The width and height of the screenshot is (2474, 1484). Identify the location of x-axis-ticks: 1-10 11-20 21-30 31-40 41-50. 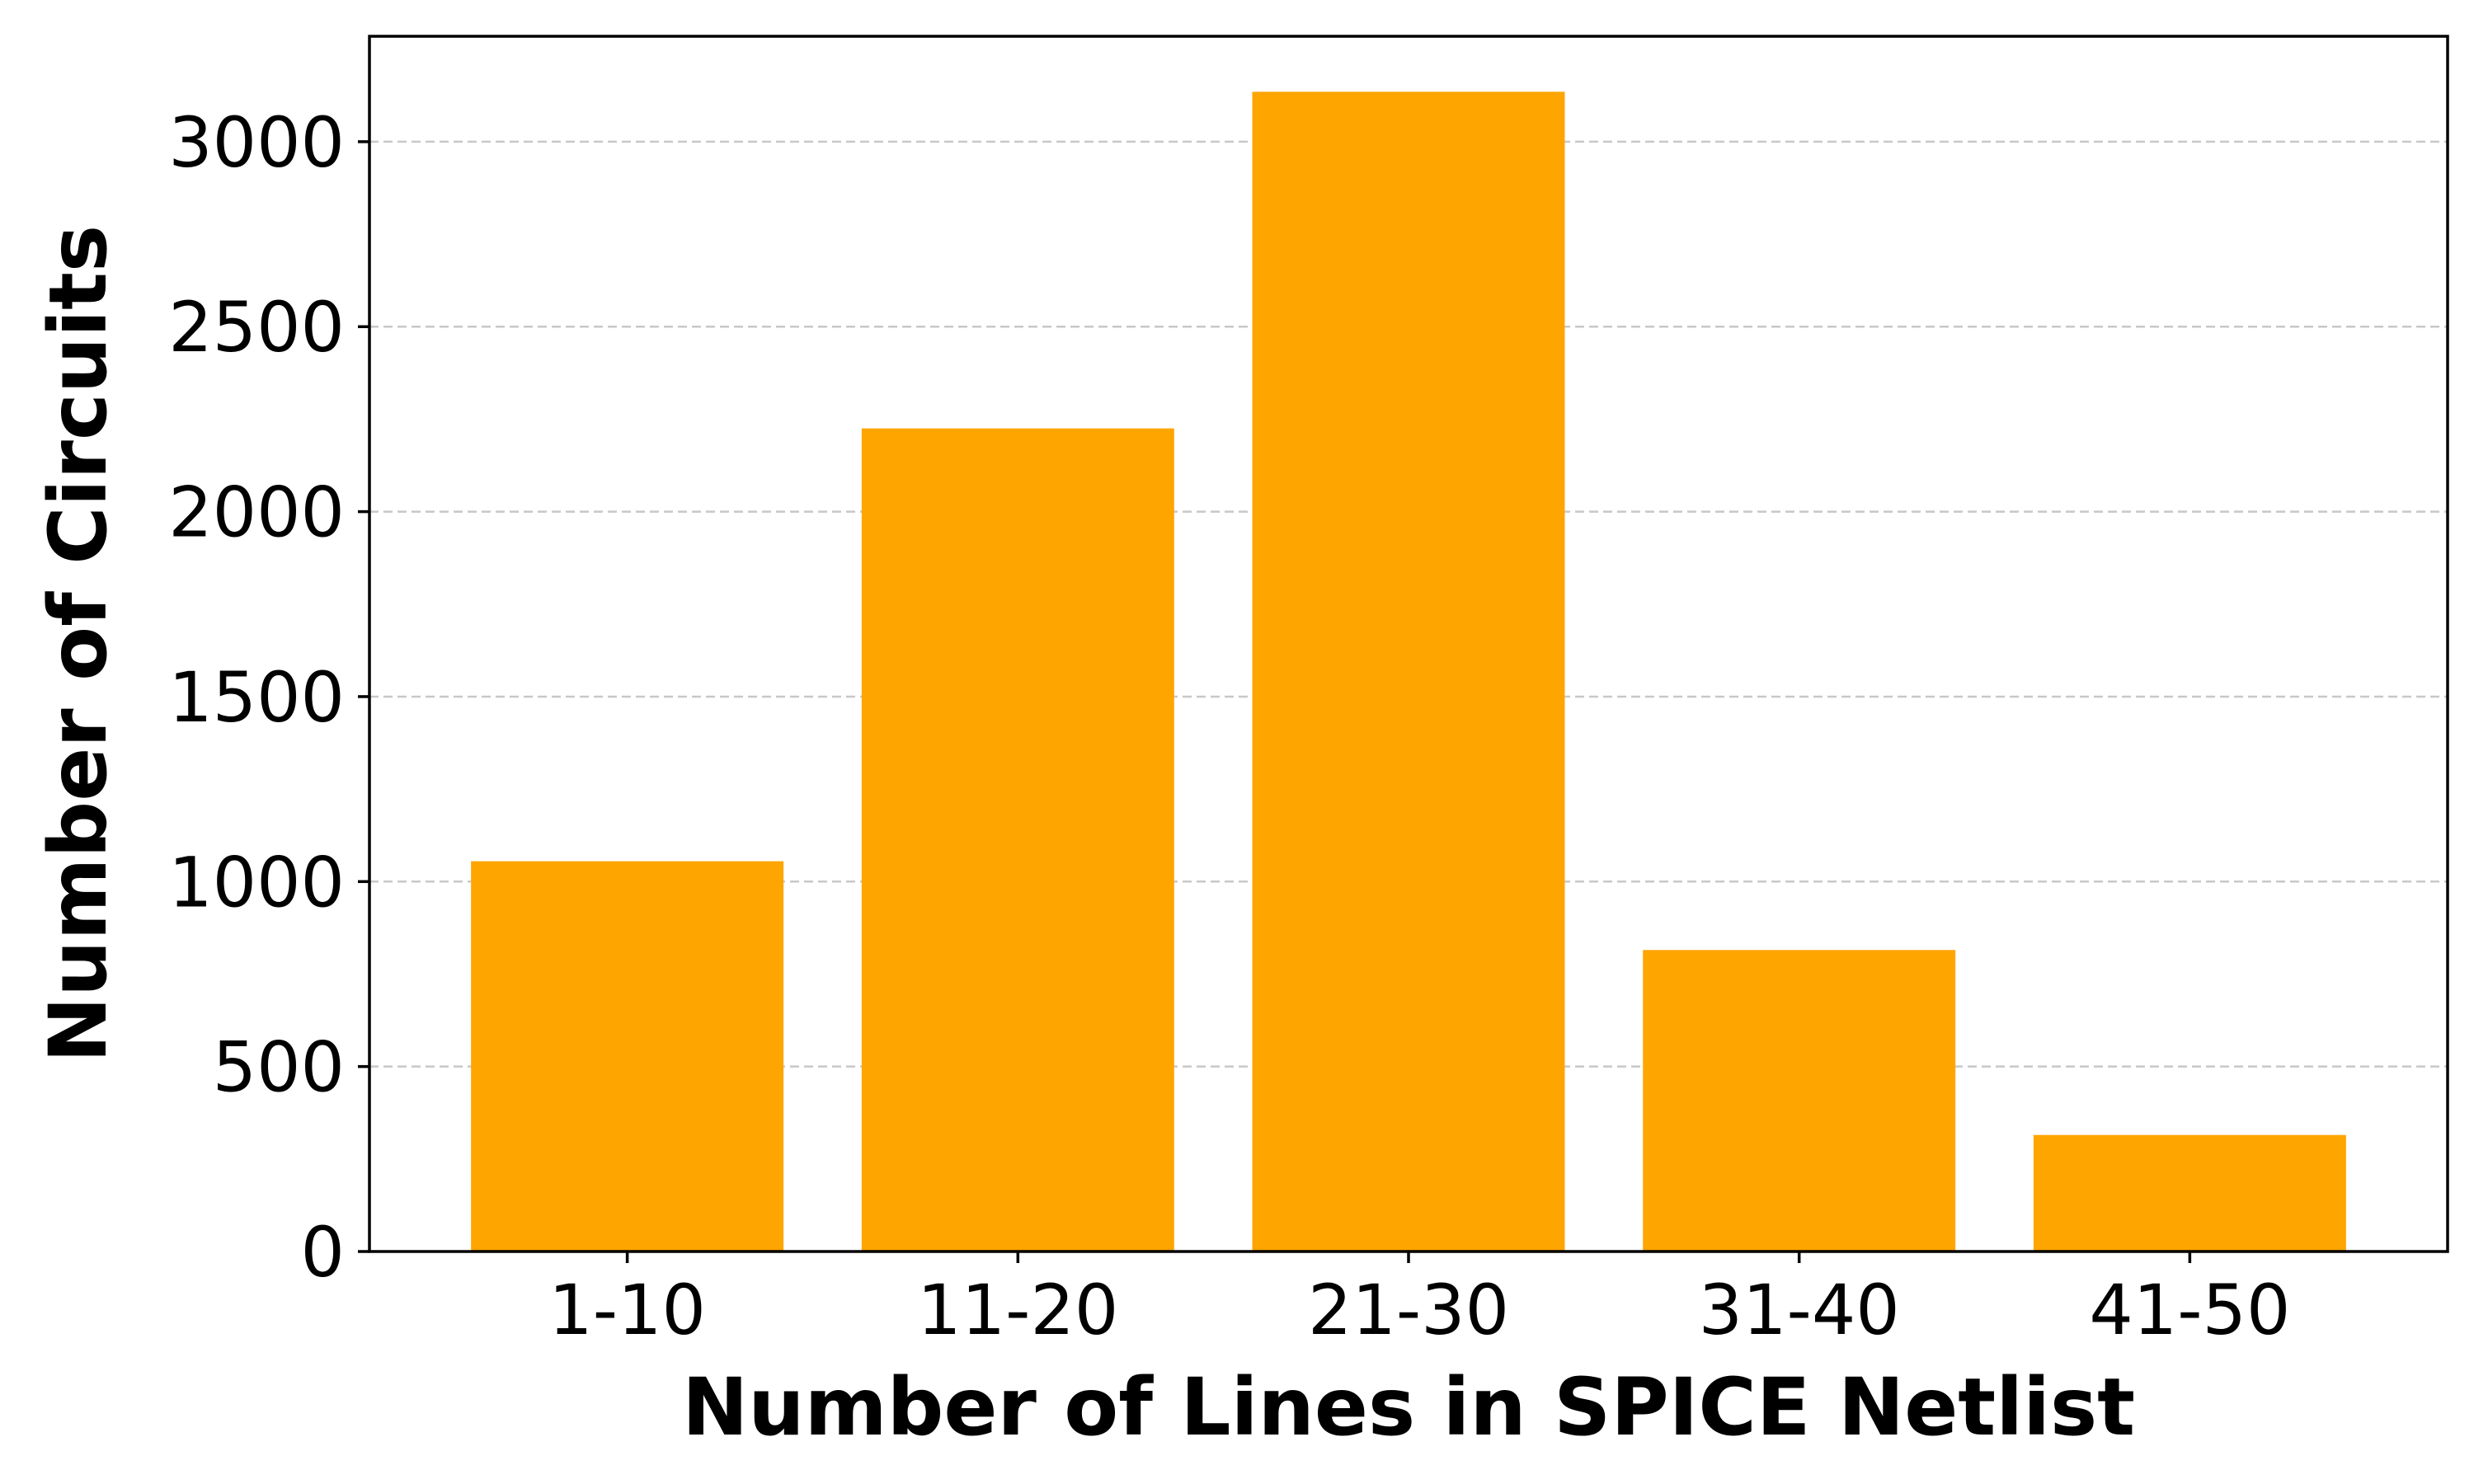
(1419, 1301).